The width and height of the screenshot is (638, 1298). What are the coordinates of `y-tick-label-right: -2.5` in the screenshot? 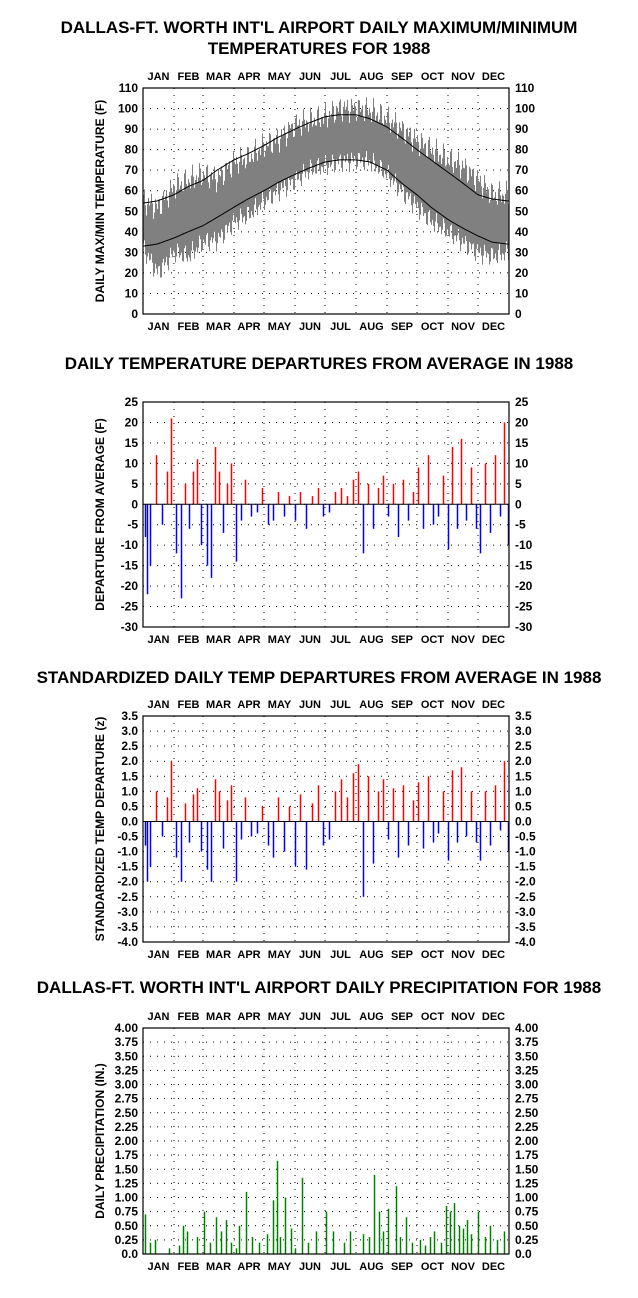 It's located at (525, 897).